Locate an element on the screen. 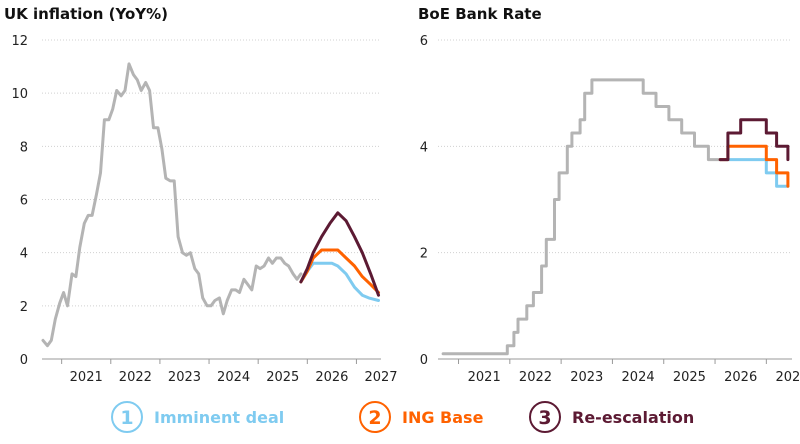 This screenshot has height=444, width=800. inflation-x-tick-label: 2027 is located at coordinates (380, 377).